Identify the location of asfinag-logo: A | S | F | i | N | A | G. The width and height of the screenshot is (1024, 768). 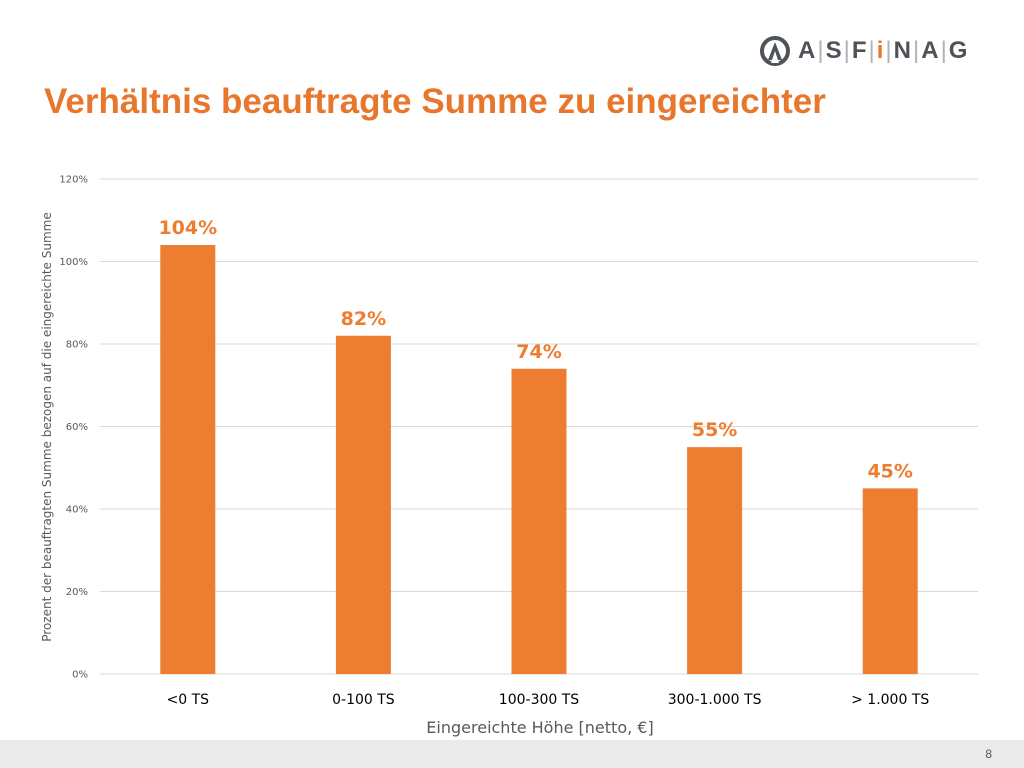
(863, 51).